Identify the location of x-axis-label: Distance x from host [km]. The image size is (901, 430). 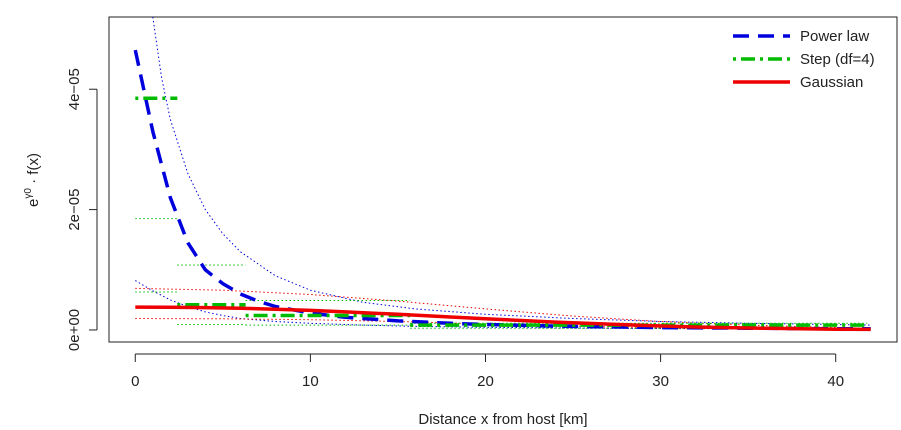
(502, 419).